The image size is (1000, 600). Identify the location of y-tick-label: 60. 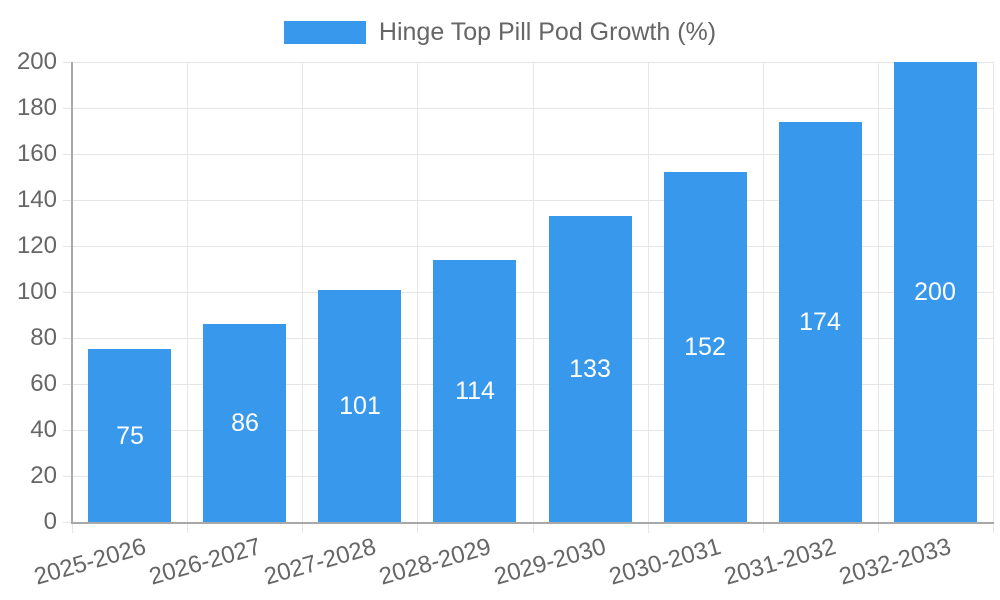
(43, 383).